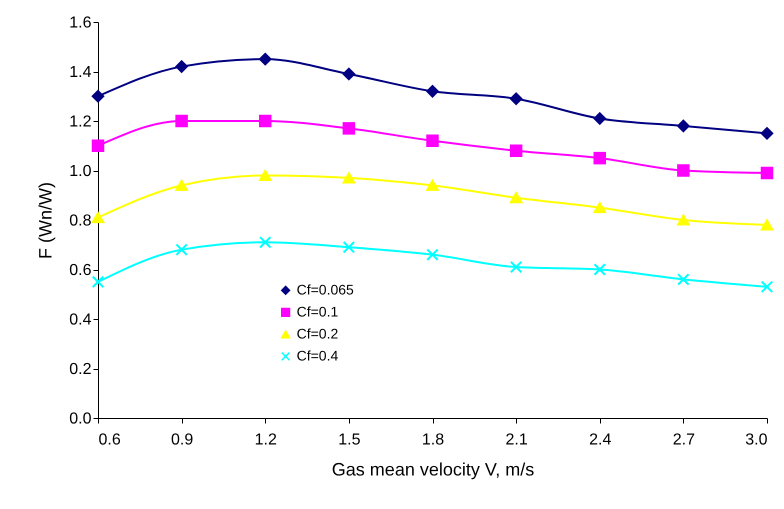 The height and width of the screenshot is (509, 784). Describe the element at coordinates (80, 221) in the screenshot. I see `y-tick-label: 0.8` at that location.